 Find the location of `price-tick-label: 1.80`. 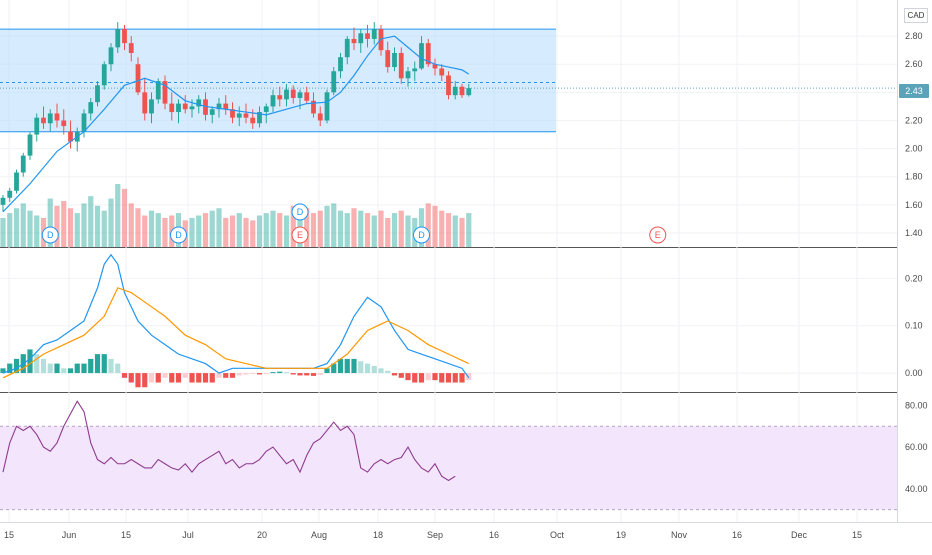

price-tick-label: 1.80 is located at coordinates (914, 177).